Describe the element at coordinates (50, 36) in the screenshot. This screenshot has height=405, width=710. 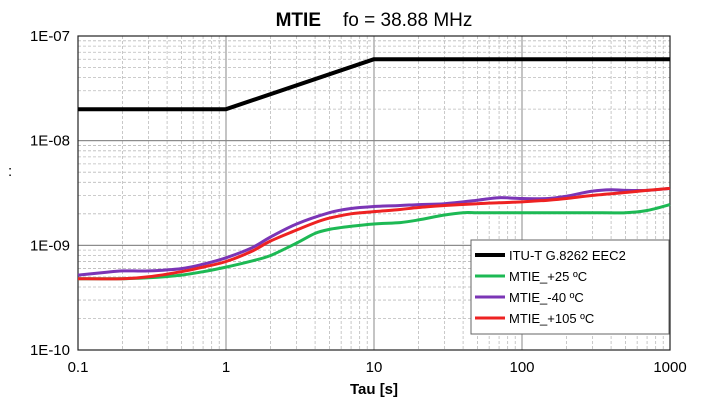
I see `y-tick-label: 1E-07` at that location.